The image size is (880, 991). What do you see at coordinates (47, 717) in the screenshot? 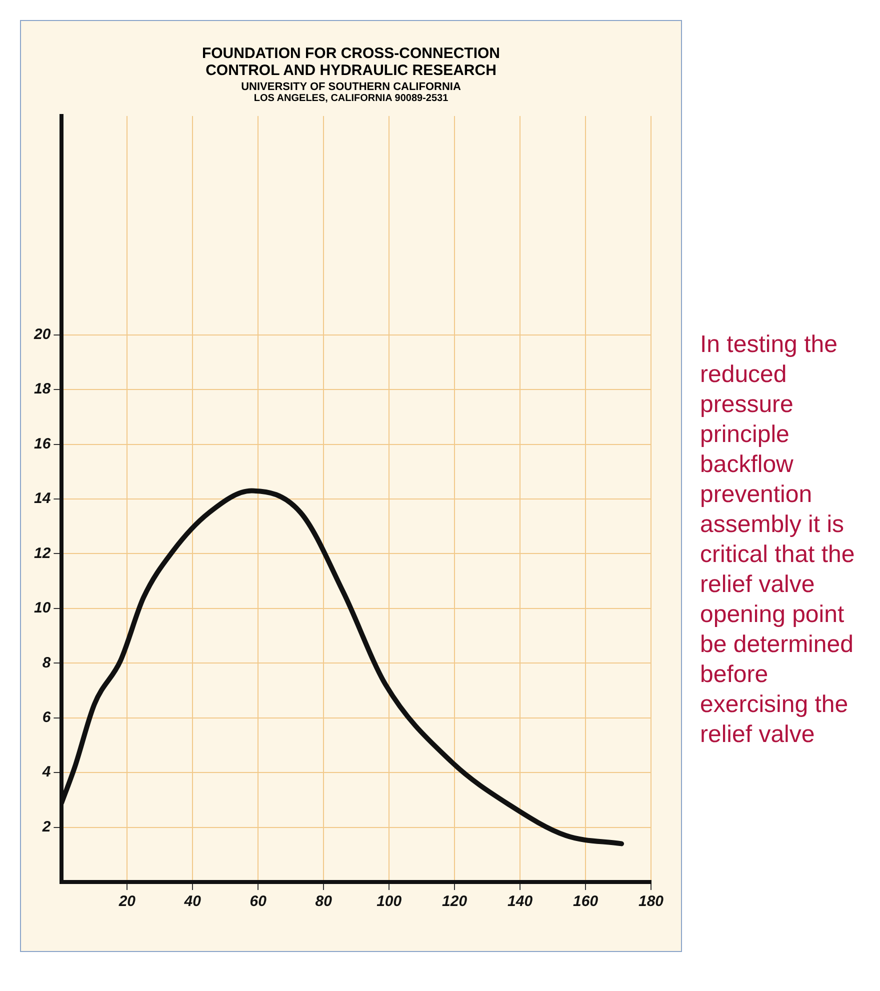
I see `y-tick-label: 6` at bounding box center [47, 717].